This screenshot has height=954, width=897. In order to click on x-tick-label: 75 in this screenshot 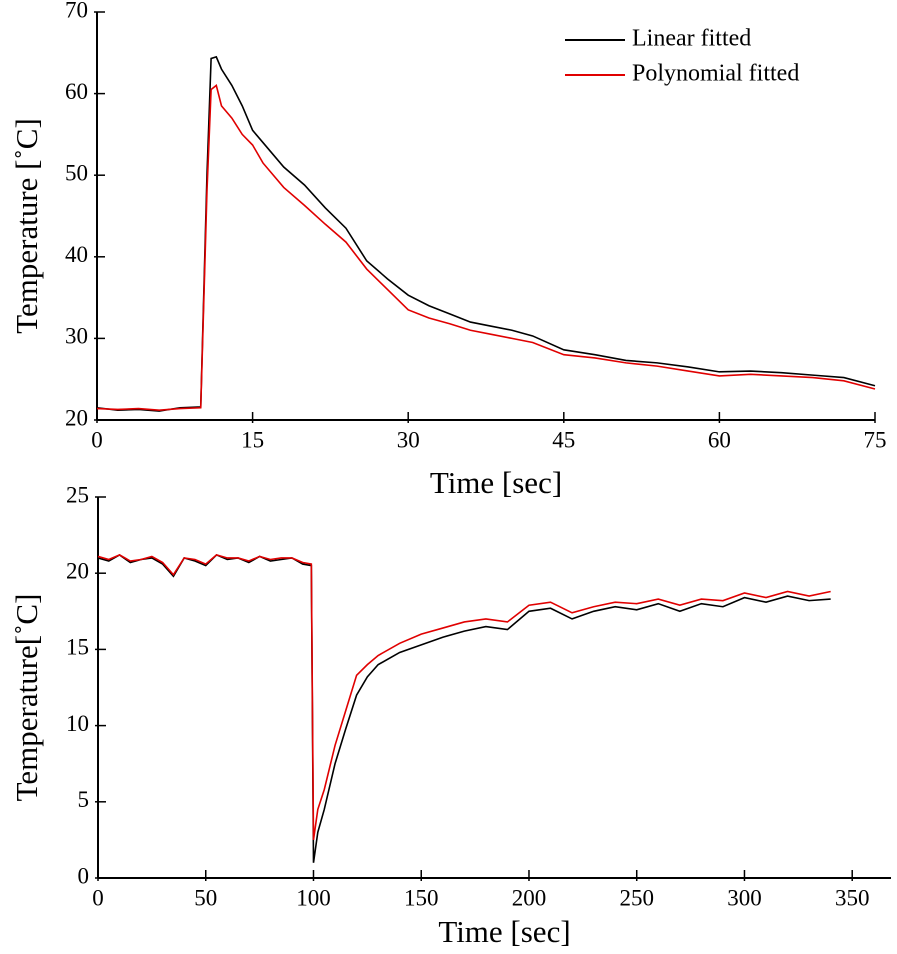, I will do `click(875, 439)`.